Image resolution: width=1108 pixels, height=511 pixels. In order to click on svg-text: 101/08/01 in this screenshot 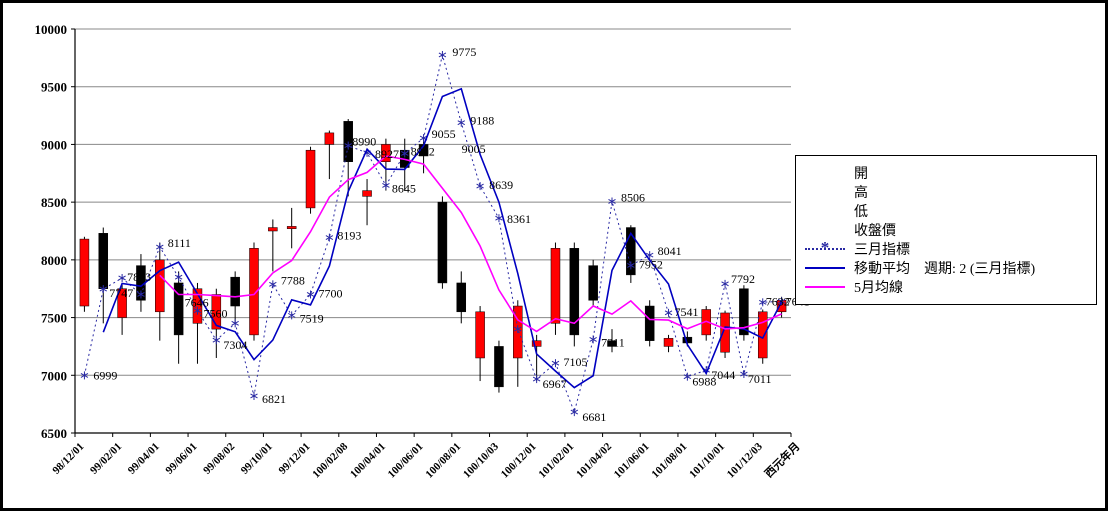, I will do `click(669, 461)`.